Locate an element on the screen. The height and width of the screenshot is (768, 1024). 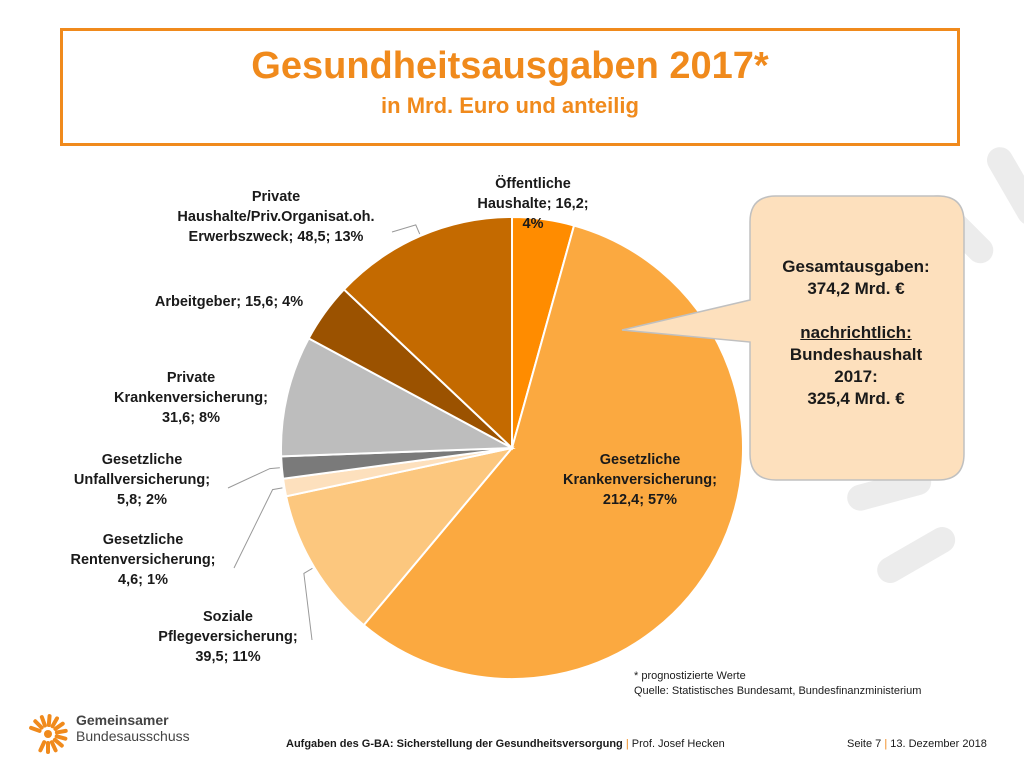
footer-page-info: Seite 7 | 13. Dezember 2018 is located at coordinates (917, 744).